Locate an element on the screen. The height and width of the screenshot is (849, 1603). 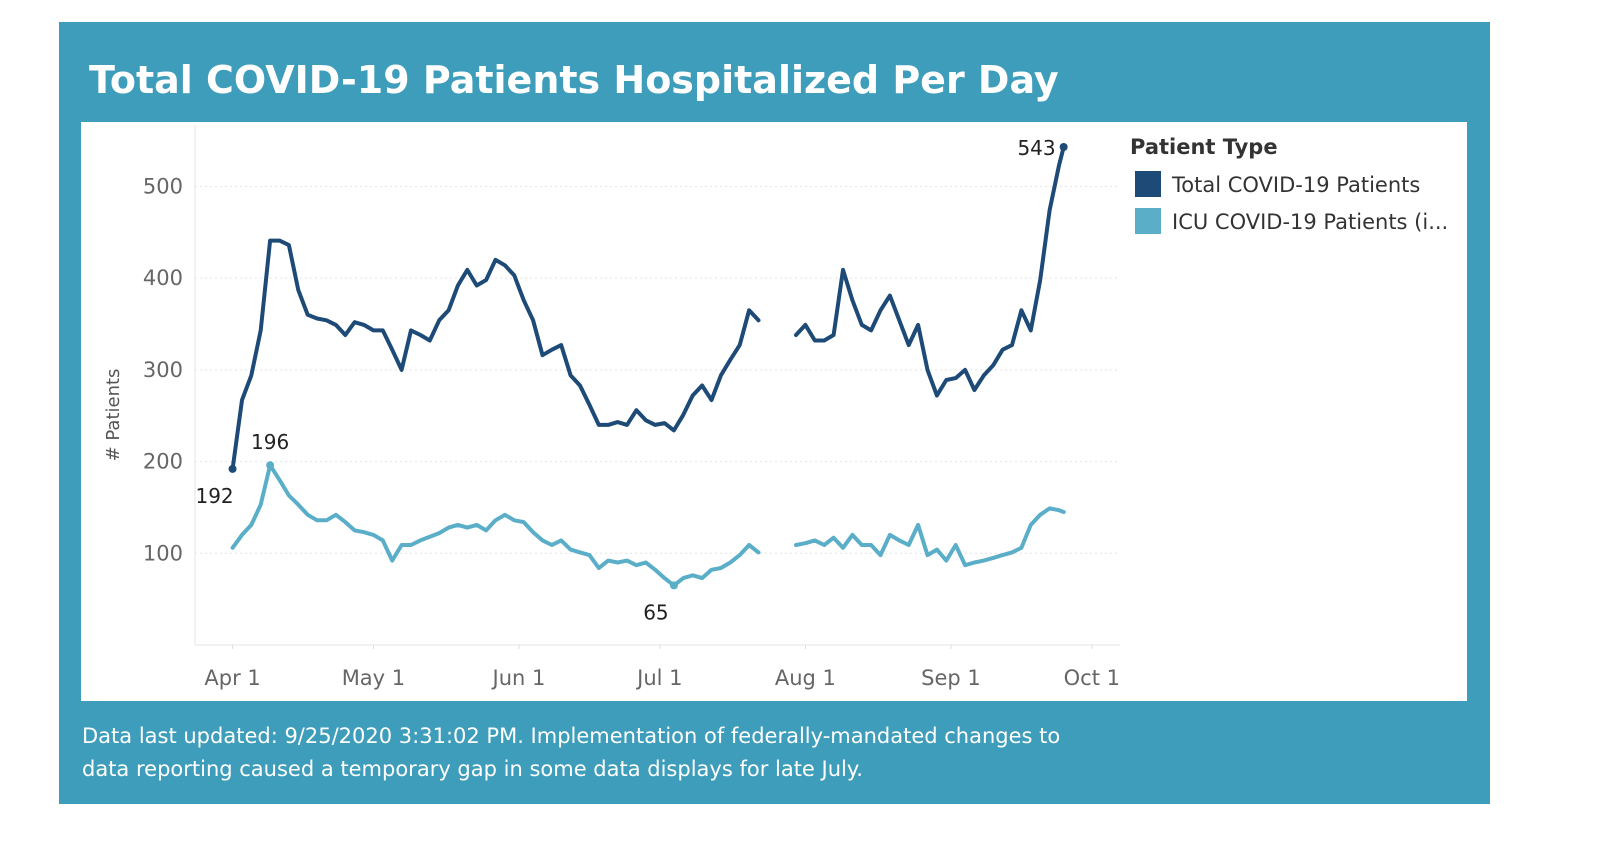
x-tick-label: Apr 1 is located at coordinates (232, 678).